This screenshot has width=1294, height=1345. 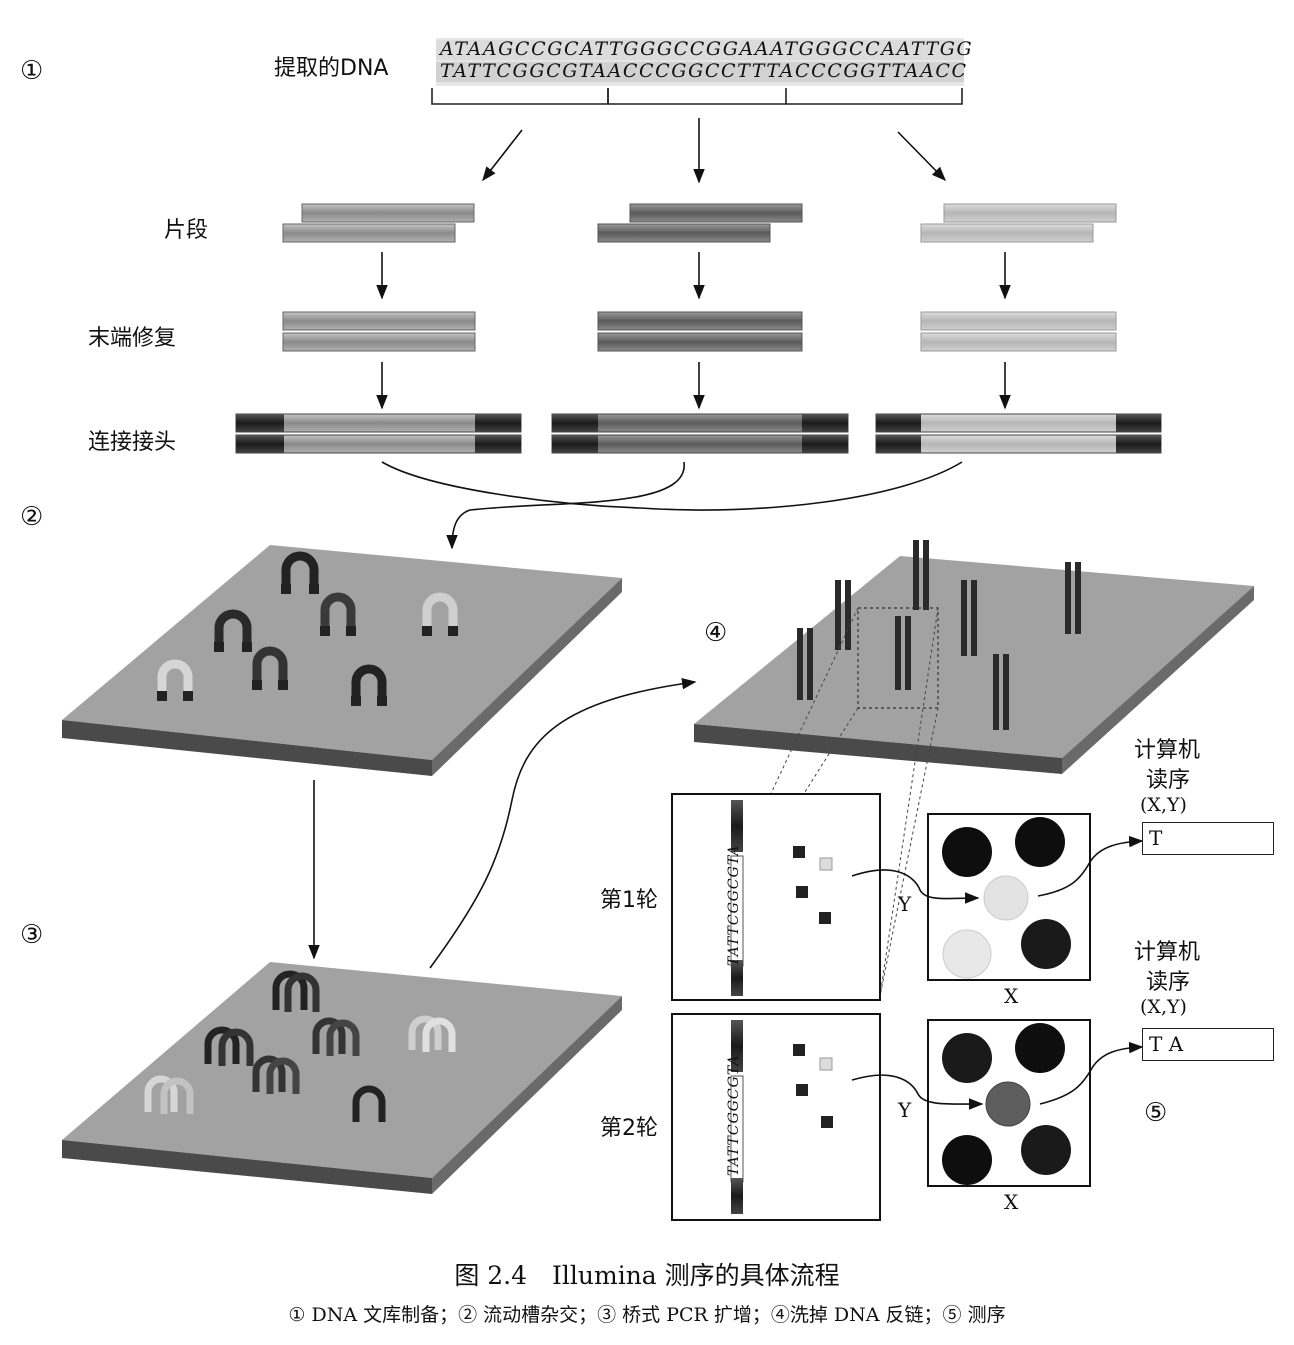 What do you see at coordinates (629, 900) in the screenshot?
I see `round-1-label: 第1轮` at bounding box center [629, 900].